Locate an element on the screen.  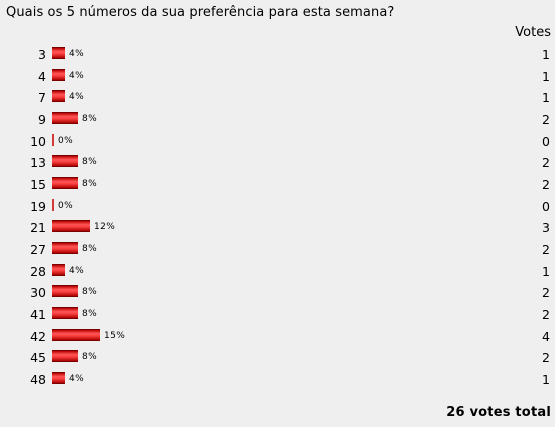
total-votes: 26 votes total is located at coordinates (498, 412).